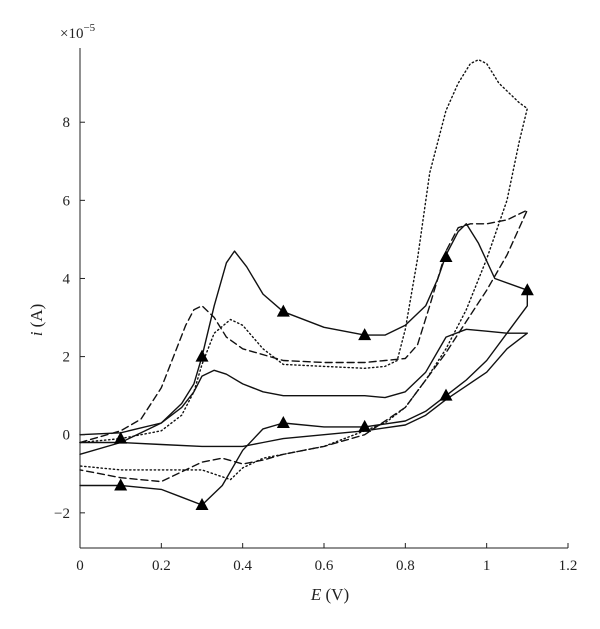  What do you see at coordinates (62, 514) in the screenshot?
I see `y-tick-label: −2` at bounding box center [62, 514].